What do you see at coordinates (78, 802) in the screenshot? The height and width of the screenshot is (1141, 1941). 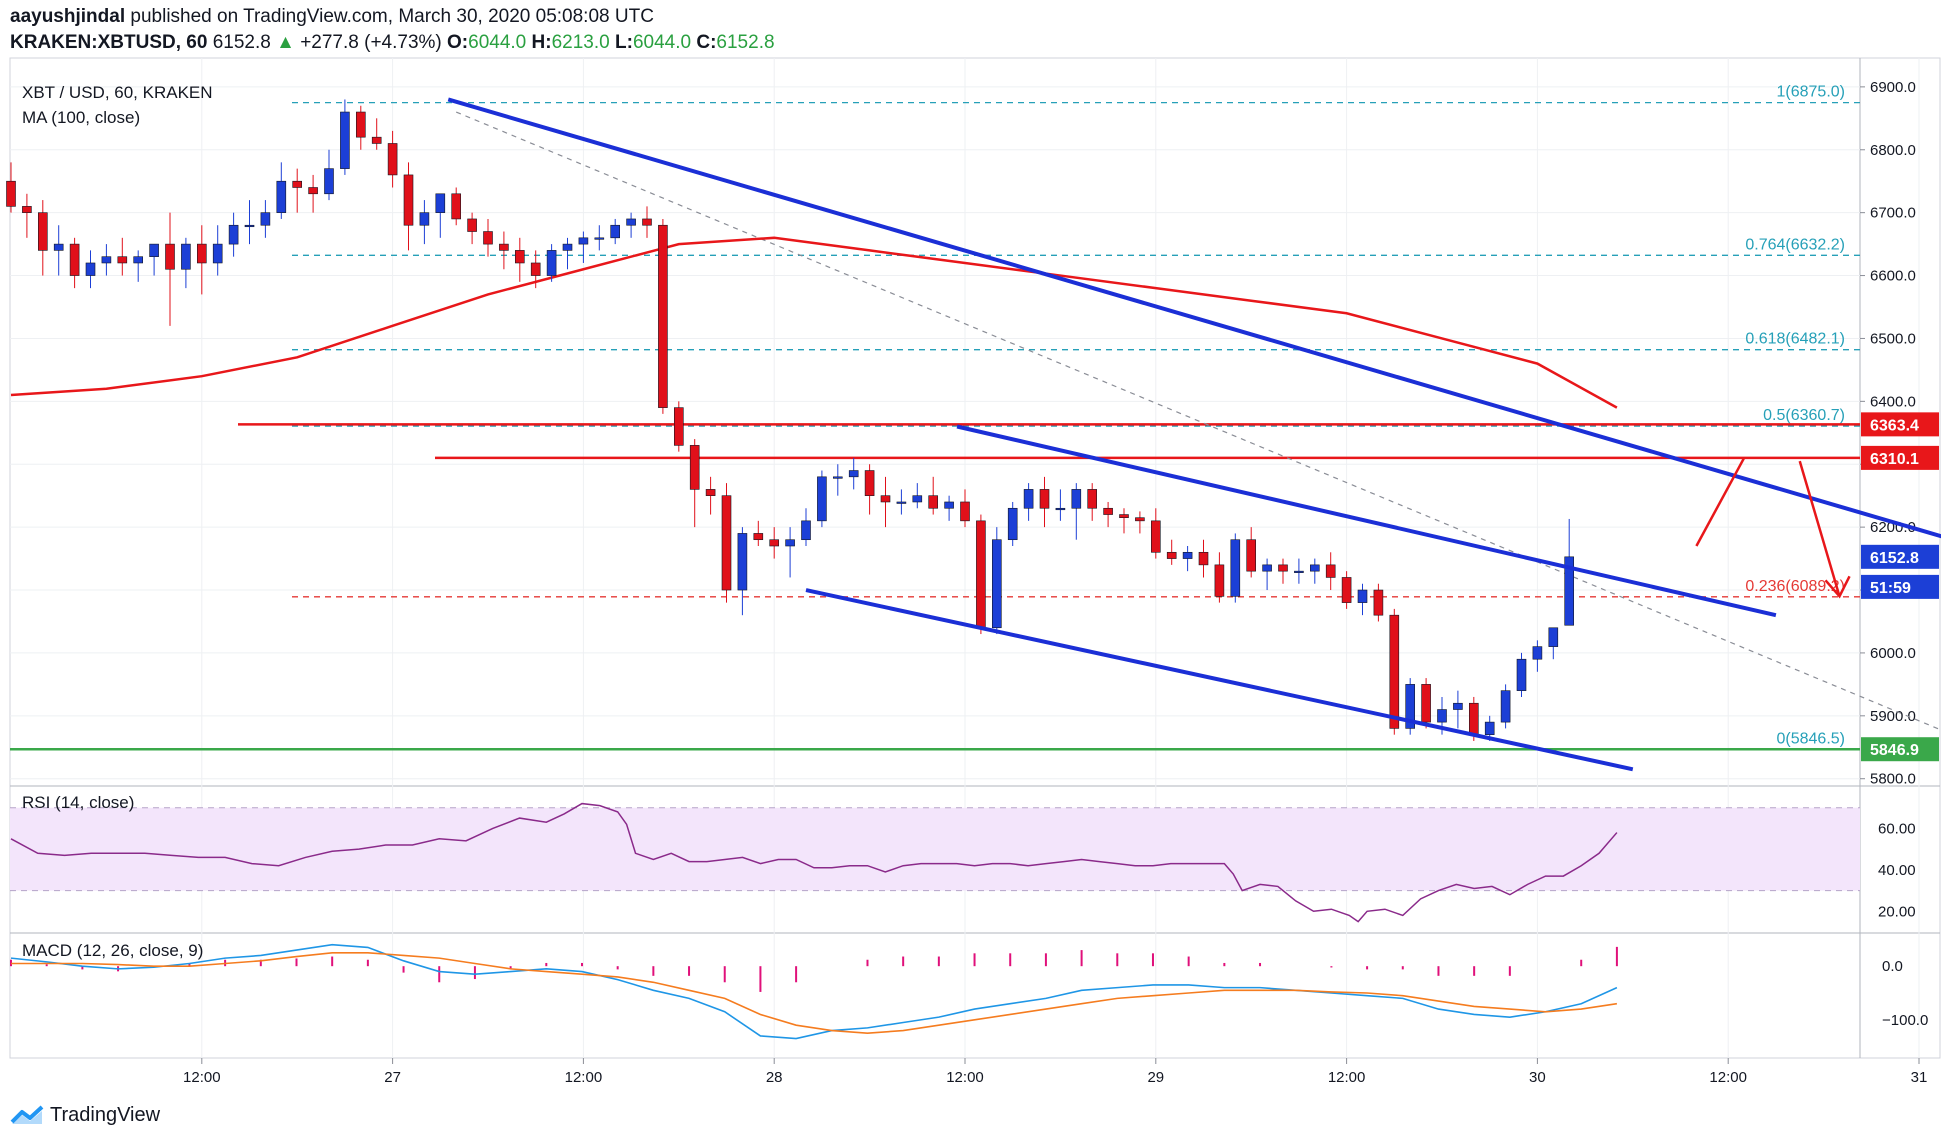 I see `rsi-legend: RSI (14, close)` at bounding box center [78, 802].